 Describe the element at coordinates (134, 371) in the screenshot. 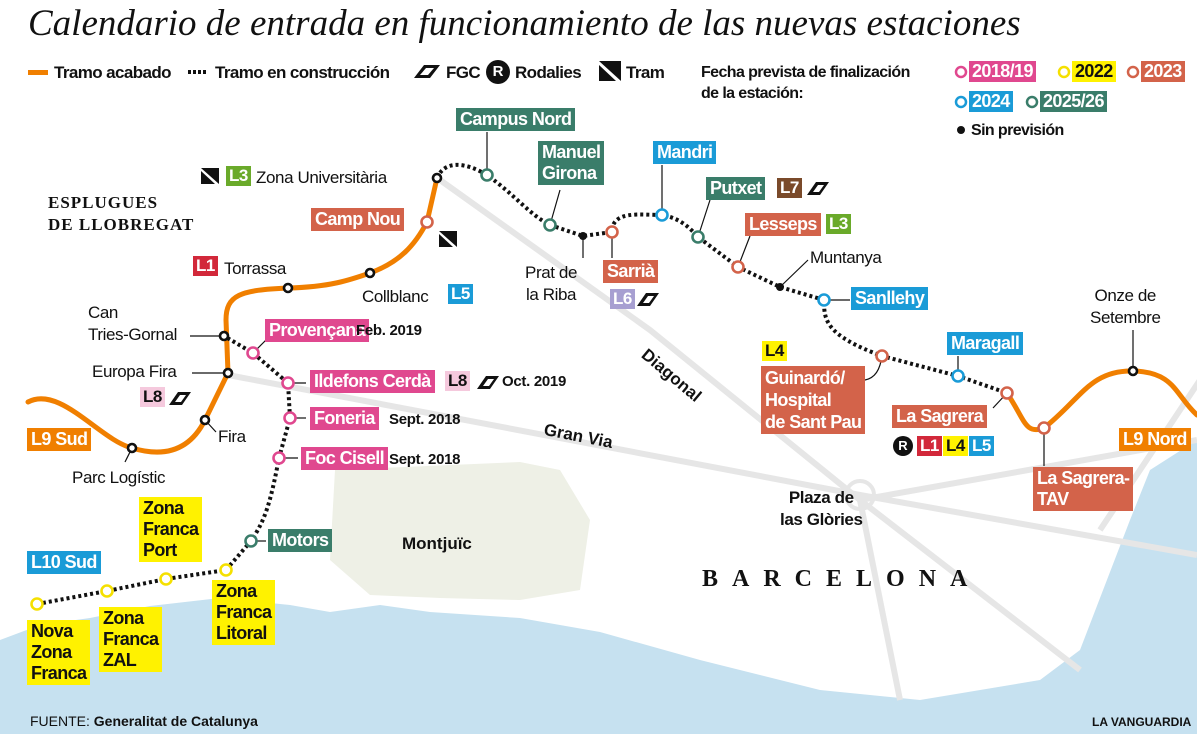

I see `label-europa-fira: Europa Fira` at that location.